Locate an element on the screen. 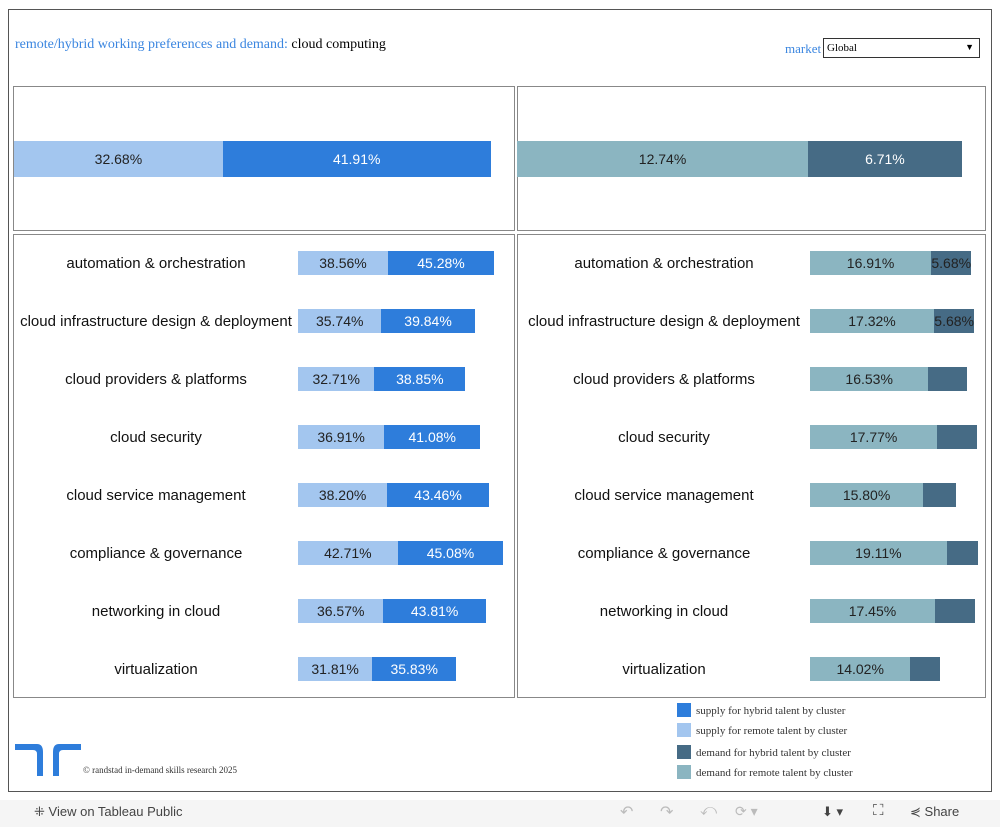 The height and width of the screenshot is (827, 1000). demand-remote-bar: 16.53% is located at coordinates (869, 379).